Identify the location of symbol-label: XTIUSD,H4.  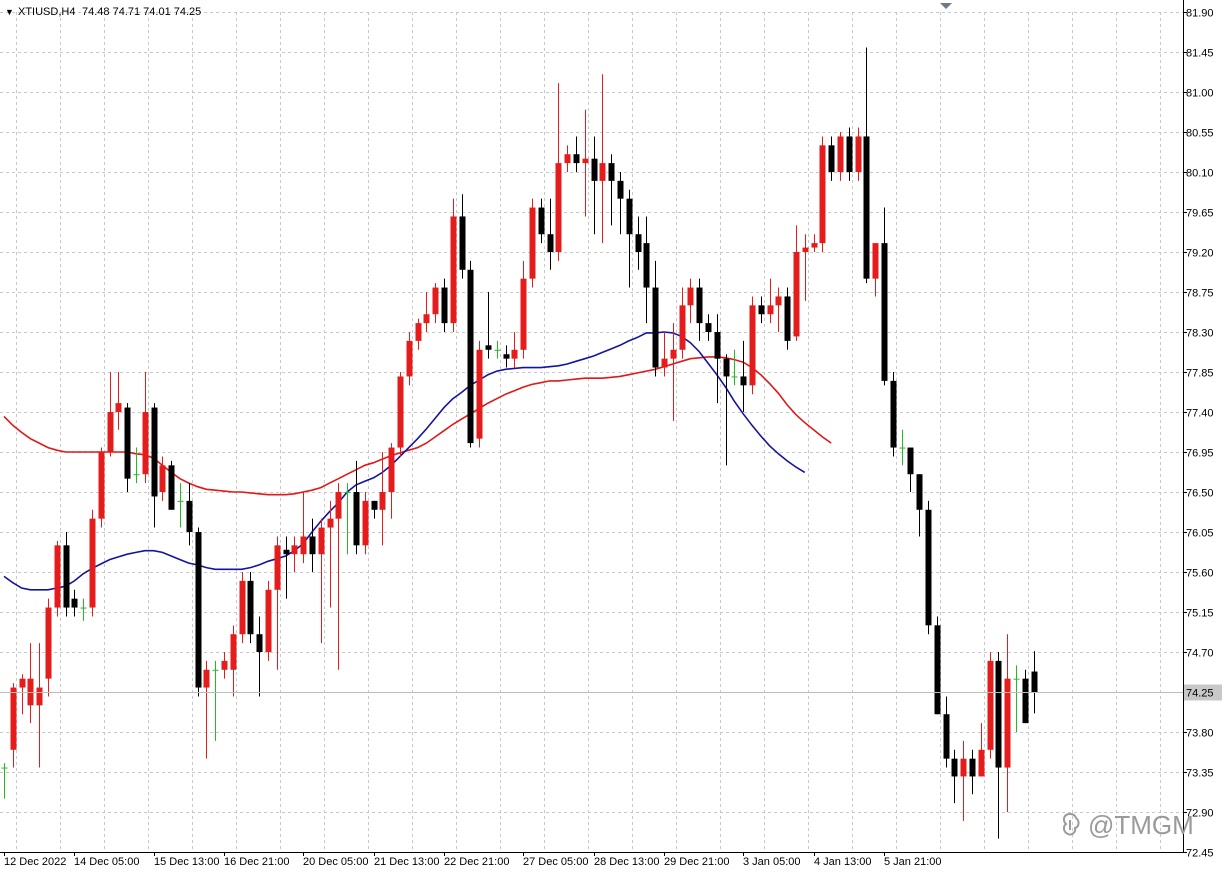
(46, 12).